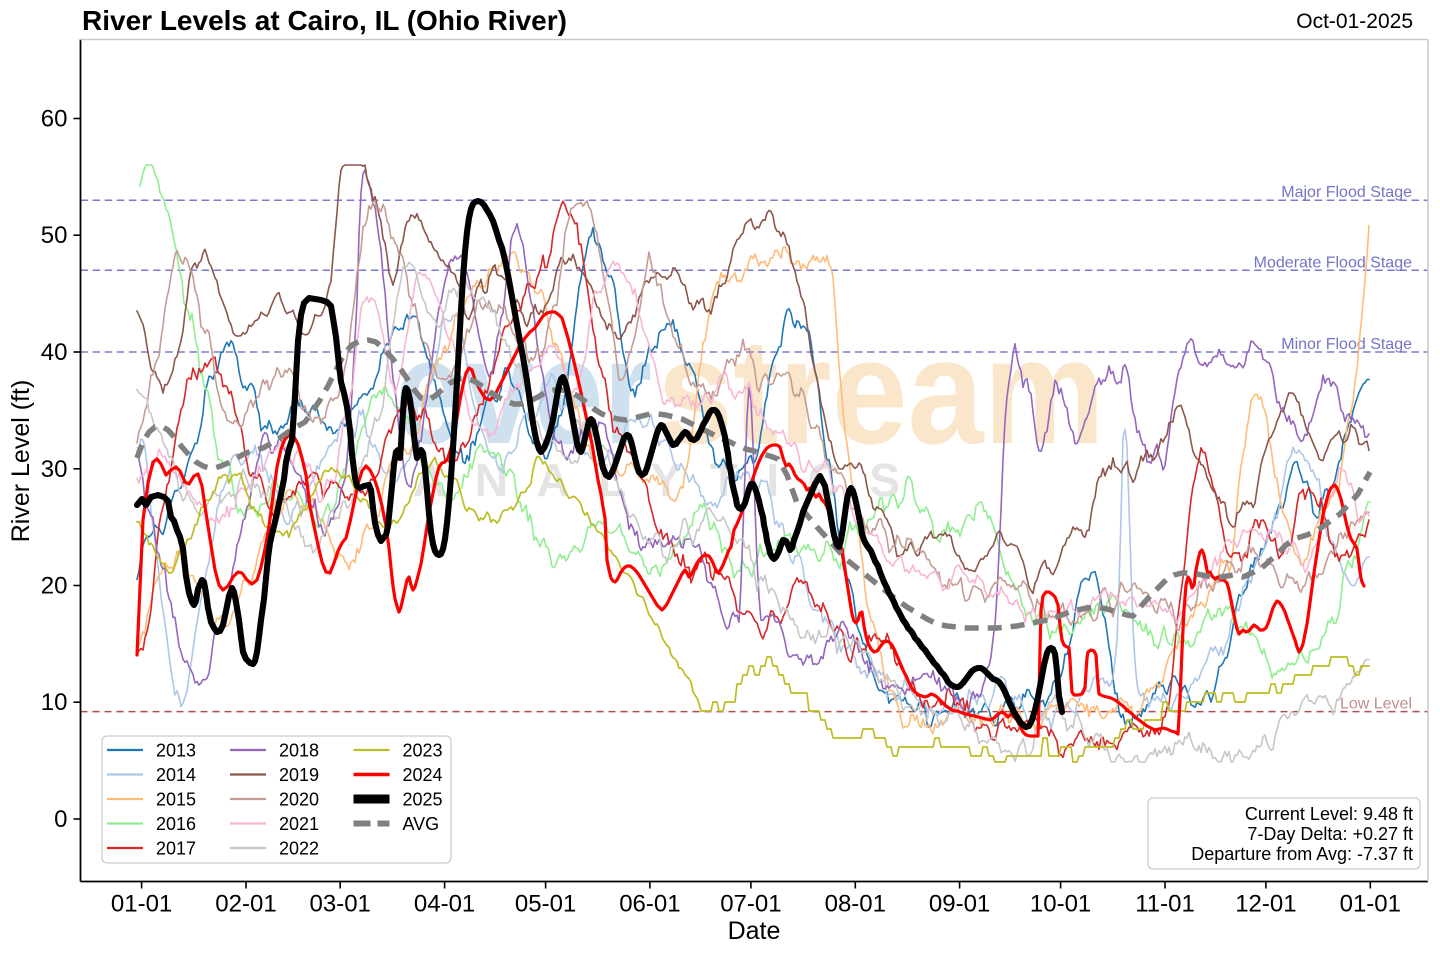 The image size is (1440, 959). Describe the element at coordinates (54, 586) in the screenshot. I see `svg-text: 20` at that location.